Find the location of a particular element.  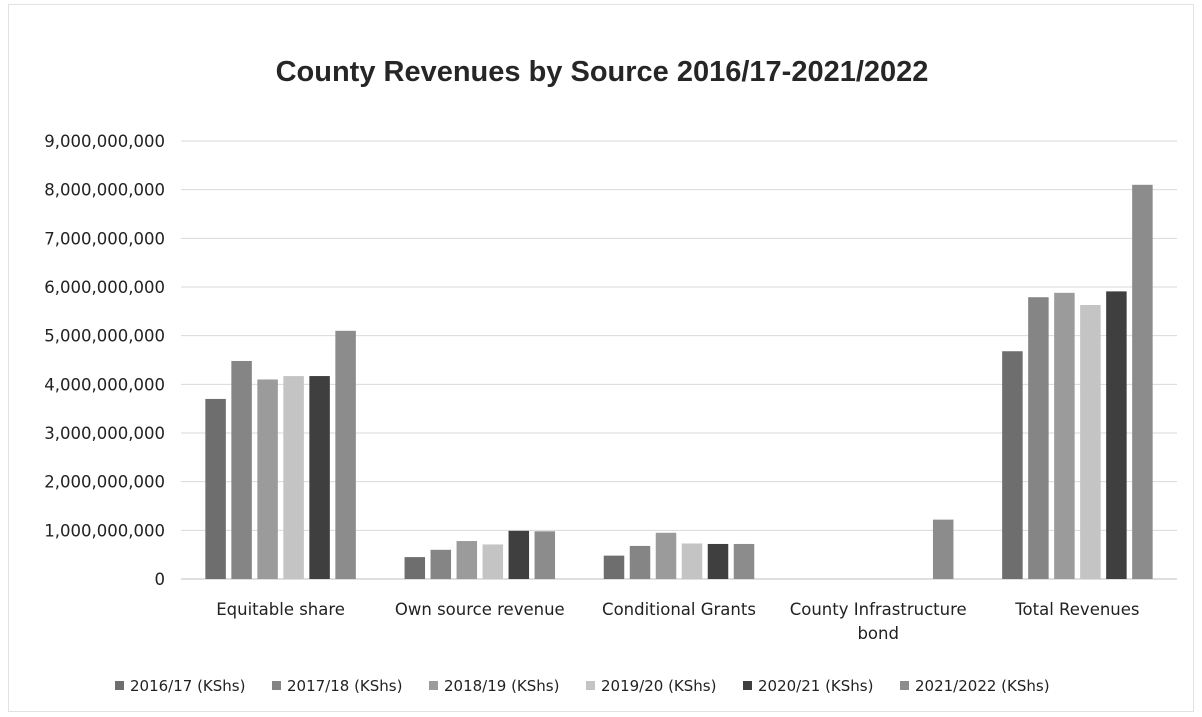

y-tick-label: 9,000,000,000 is located at coordinates (104, 141).